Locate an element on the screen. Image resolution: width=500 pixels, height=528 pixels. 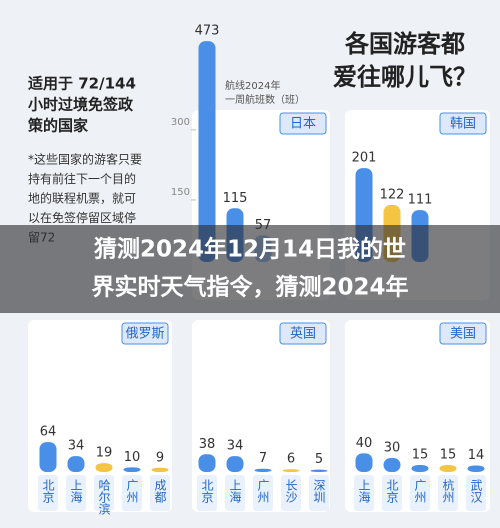
country-tag: 美国 is located at coordinates (463, 334).